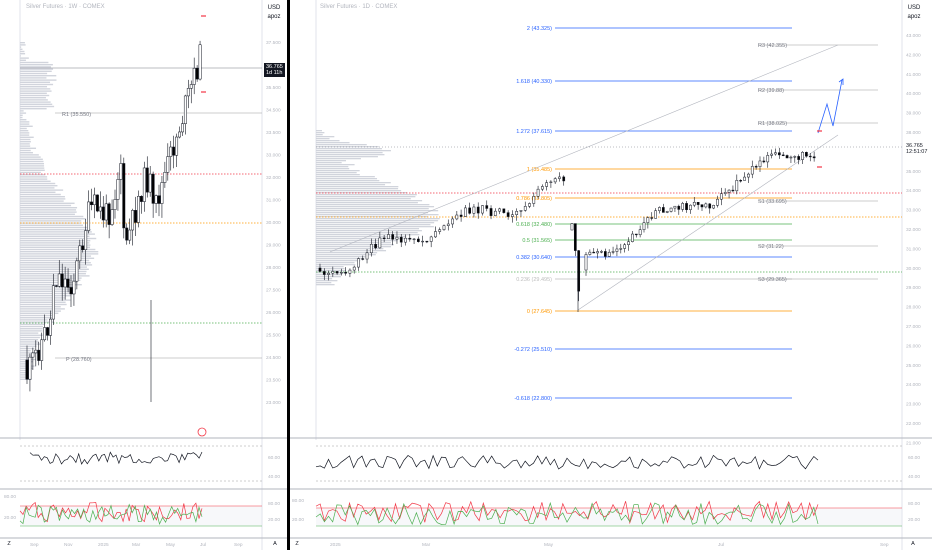 The height and width of the screenshot is (550, 932). What do you see at coordinates (274, 13) in the screenshot?
I see `weekly-currency-box: USD apoz` at bounding box center [274, 13].